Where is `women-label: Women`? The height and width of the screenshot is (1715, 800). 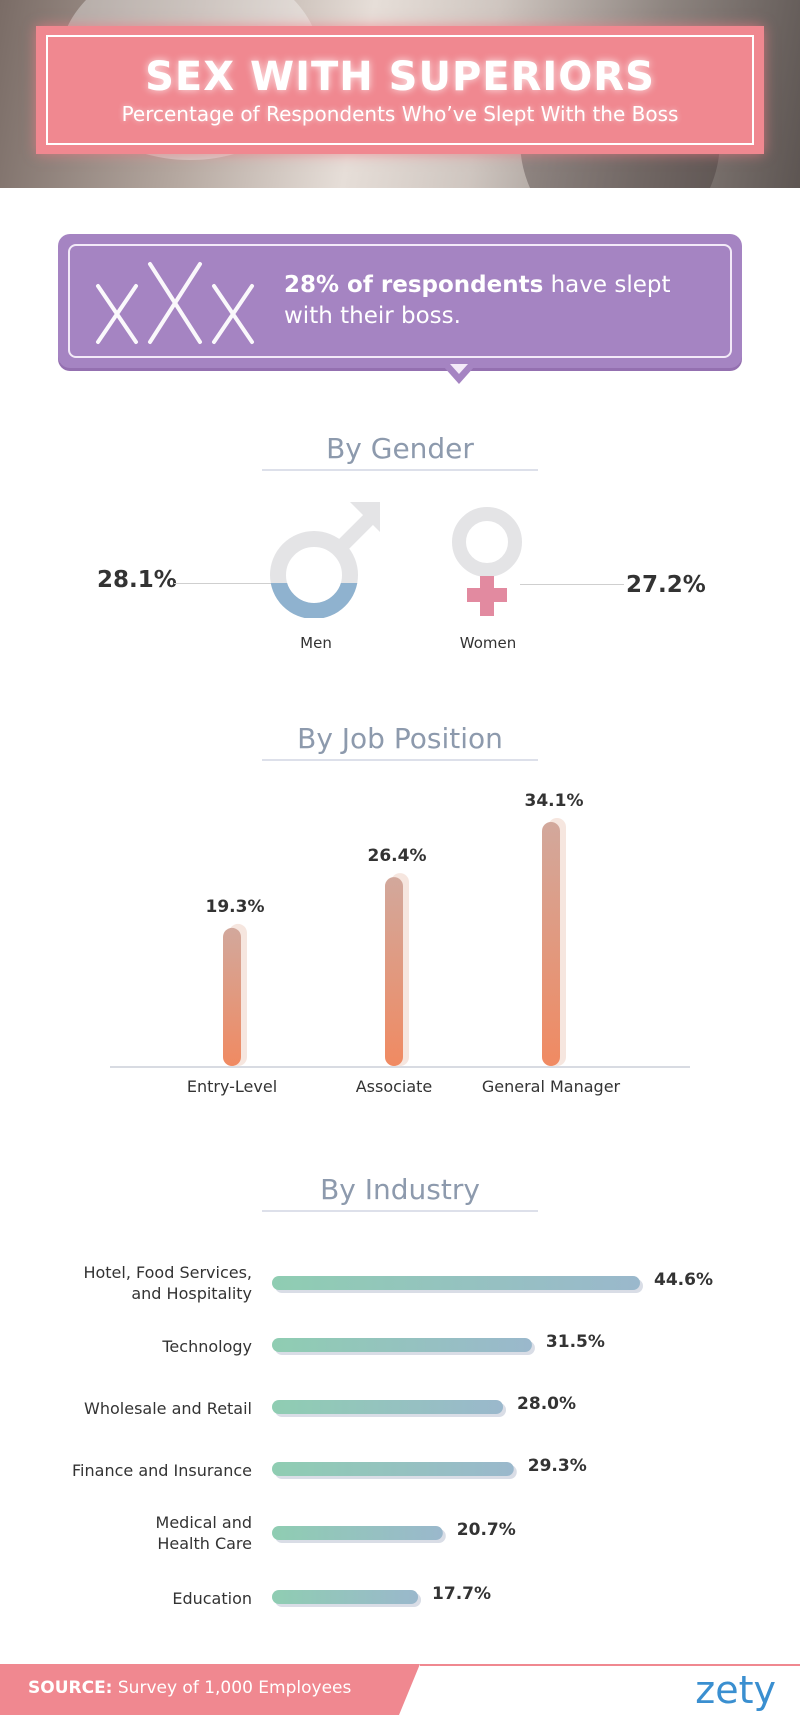 women-label: Women is located at coordinates (488, 643).